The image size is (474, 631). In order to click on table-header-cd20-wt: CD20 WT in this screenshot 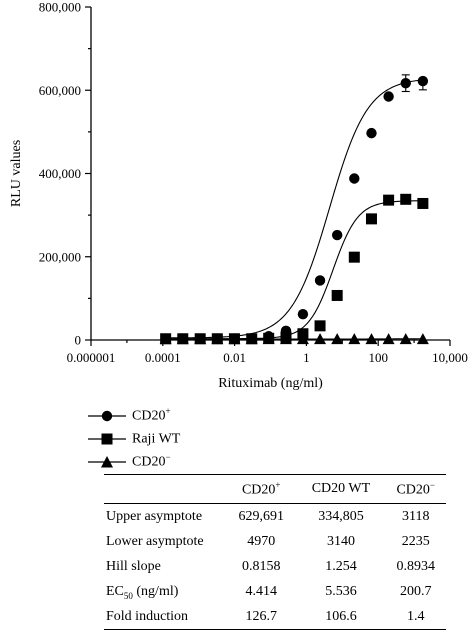, I will do `click(341, 489)`.